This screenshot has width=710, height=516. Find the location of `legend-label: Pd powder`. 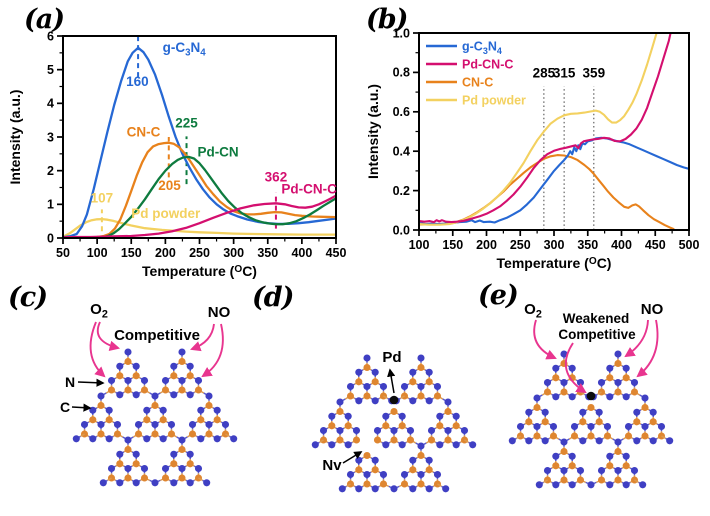

legend-label: Pd powder is located at coordinates (494, 101).